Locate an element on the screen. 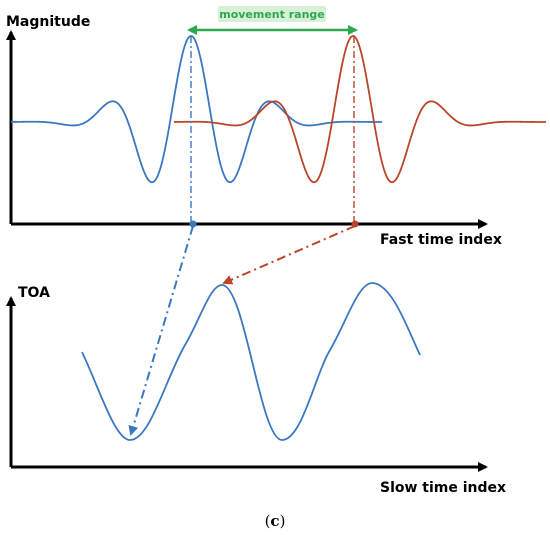  bottom-x-axis-label: Slow time index is located at coordinates (443, 488).